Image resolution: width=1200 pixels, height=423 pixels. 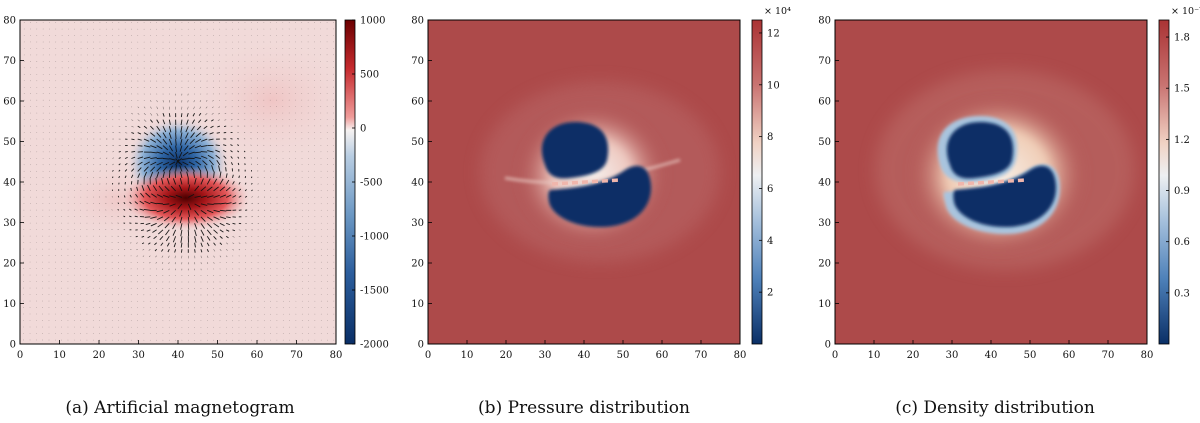 I want to click on colorbar-tick-label: 1.8, so click(x=1182, y=38).